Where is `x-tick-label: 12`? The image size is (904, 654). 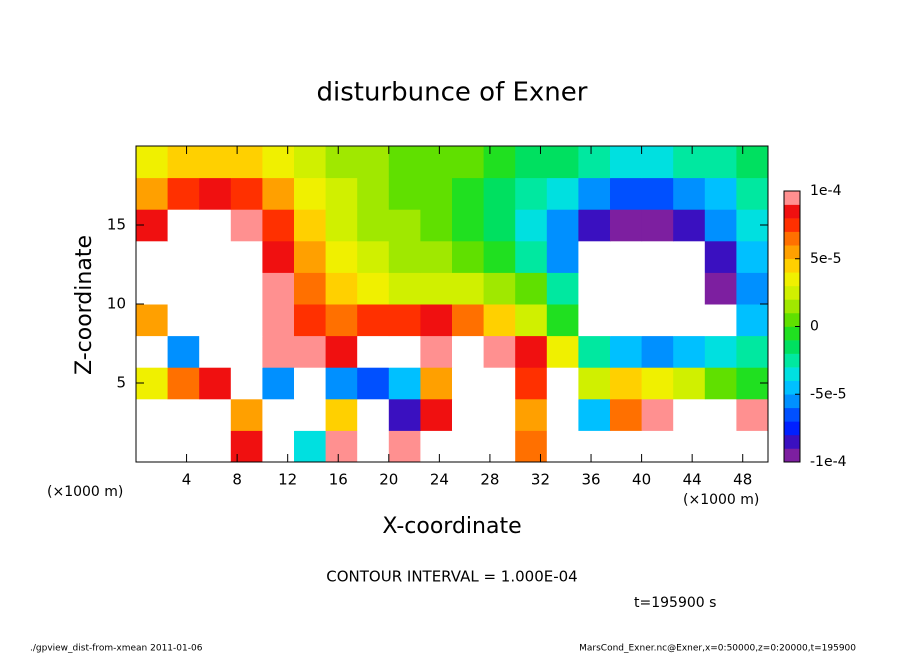
x-tick-label: 12 is located at coordinates (287, 480).